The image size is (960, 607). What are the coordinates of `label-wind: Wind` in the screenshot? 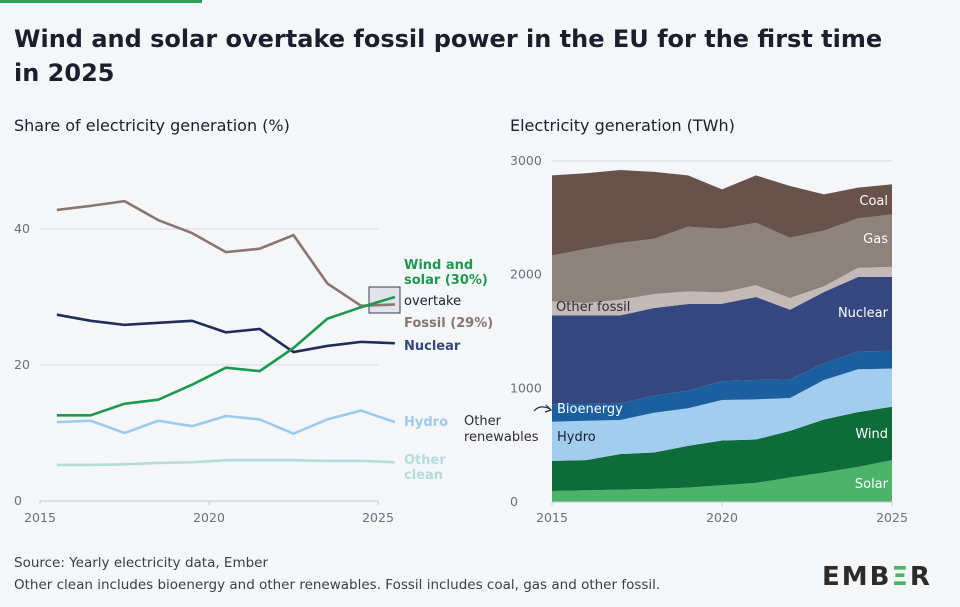 It's located at (871, 434).